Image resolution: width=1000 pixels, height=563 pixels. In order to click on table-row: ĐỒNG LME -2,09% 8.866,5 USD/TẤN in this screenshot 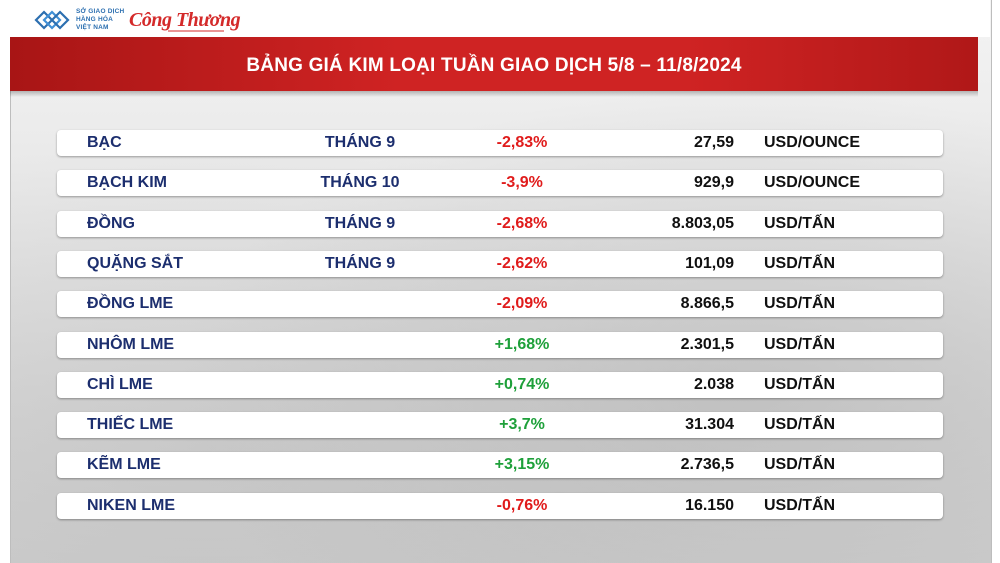, I will do `click(500, 304)`.